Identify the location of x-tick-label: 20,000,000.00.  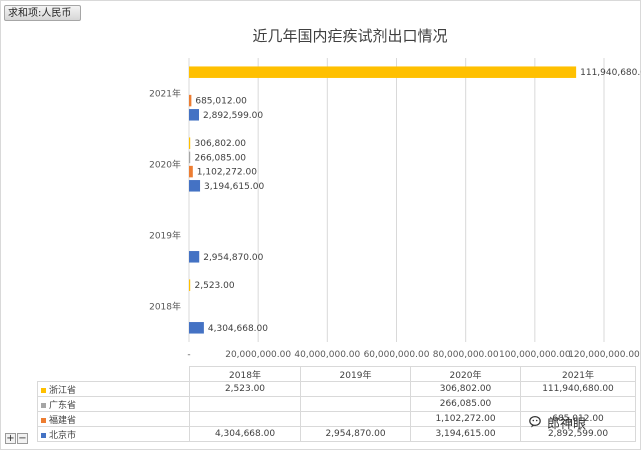
(258, 355).